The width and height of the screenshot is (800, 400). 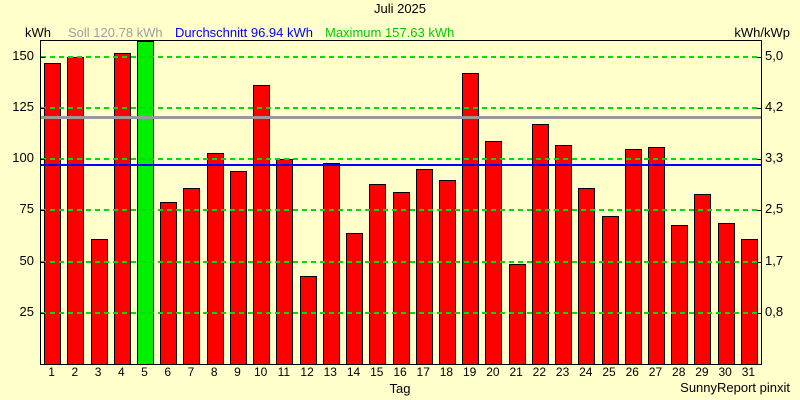 What do you see at coordinates (725, 372) in the screenshot?
I see `x-label-day-30: 30` at bounding box center [725, 372].